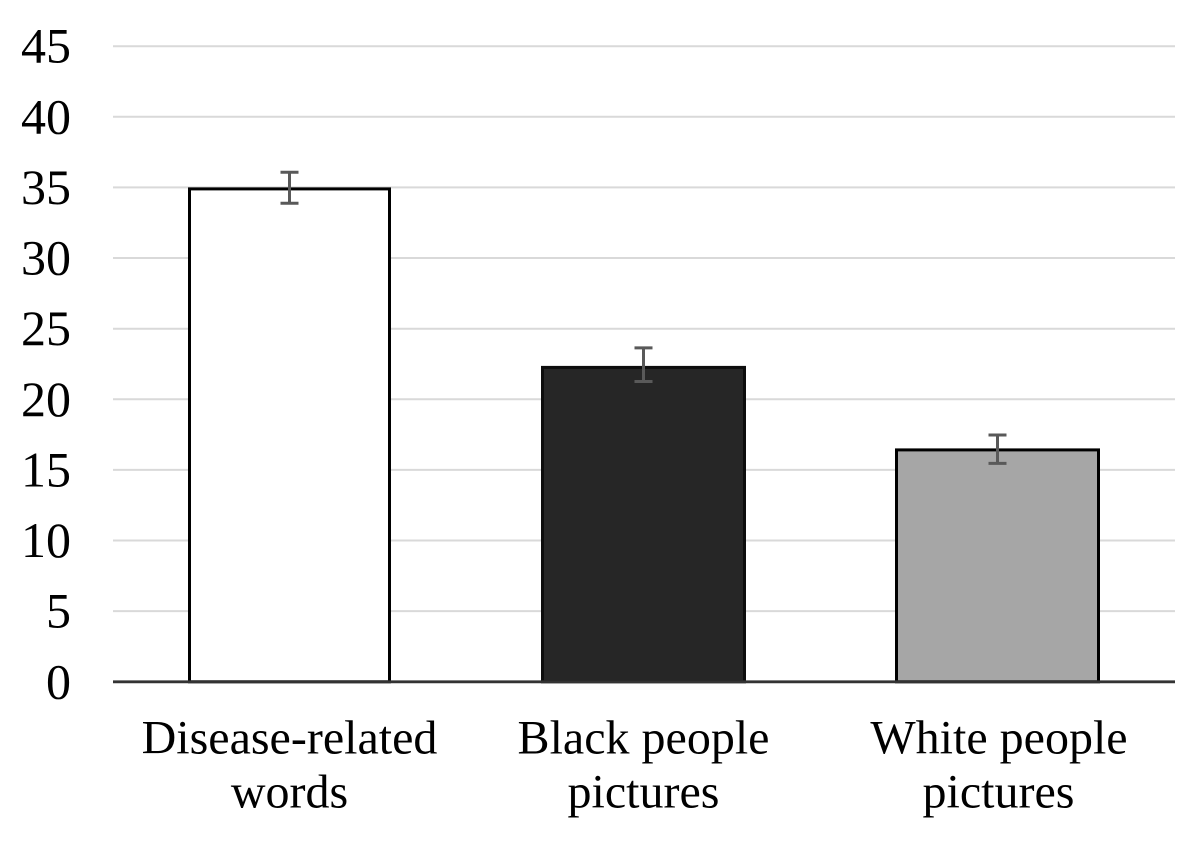  Describe the element at coordinates (290, 738) in the screenshot. I see `svg-text: Disease-related` at that location.